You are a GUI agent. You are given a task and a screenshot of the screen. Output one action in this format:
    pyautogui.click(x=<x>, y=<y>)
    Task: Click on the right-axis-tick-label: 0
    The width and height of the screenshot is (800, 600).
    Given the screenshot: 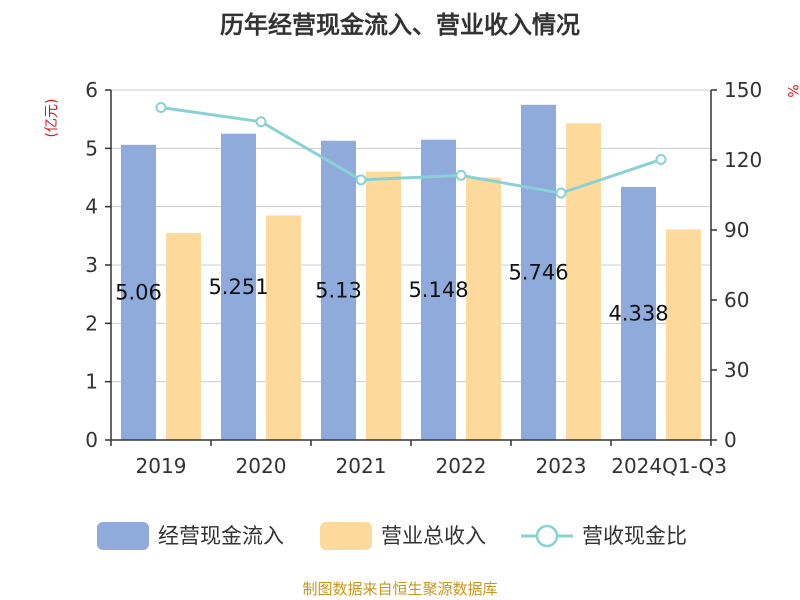 What is the action you would take?
    pyautogui.click(x=730, y=440)
    